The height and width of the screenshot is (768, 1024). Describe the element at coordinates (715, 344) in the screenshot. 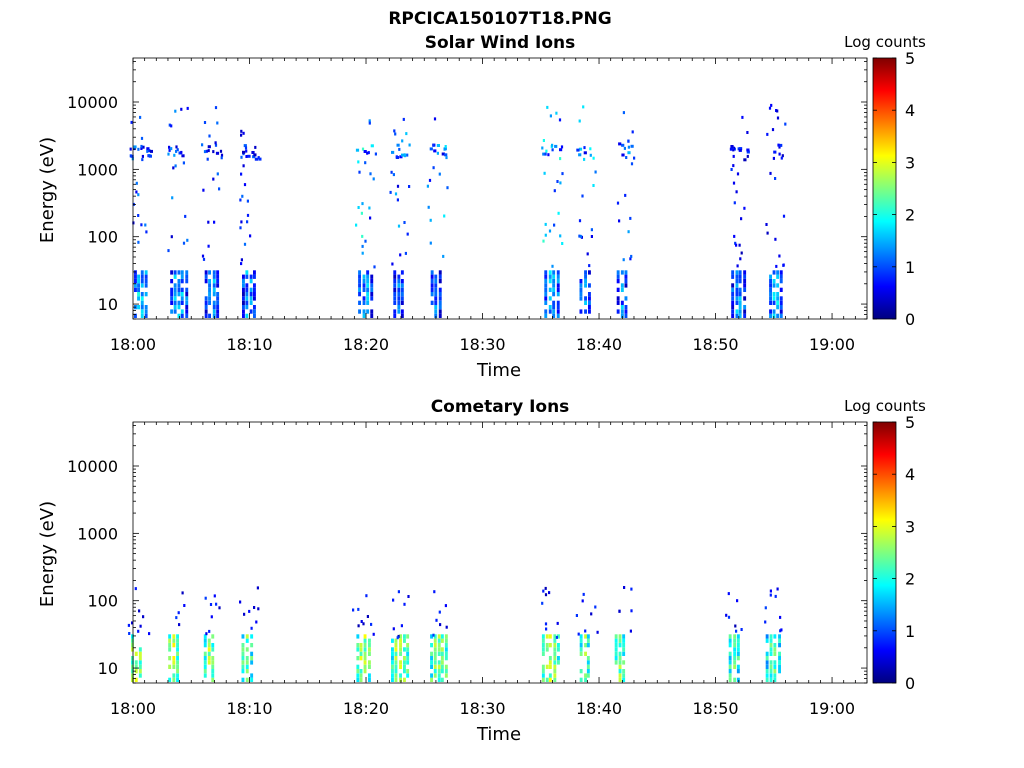

I see `x-tick-label: 18:50` at that location.